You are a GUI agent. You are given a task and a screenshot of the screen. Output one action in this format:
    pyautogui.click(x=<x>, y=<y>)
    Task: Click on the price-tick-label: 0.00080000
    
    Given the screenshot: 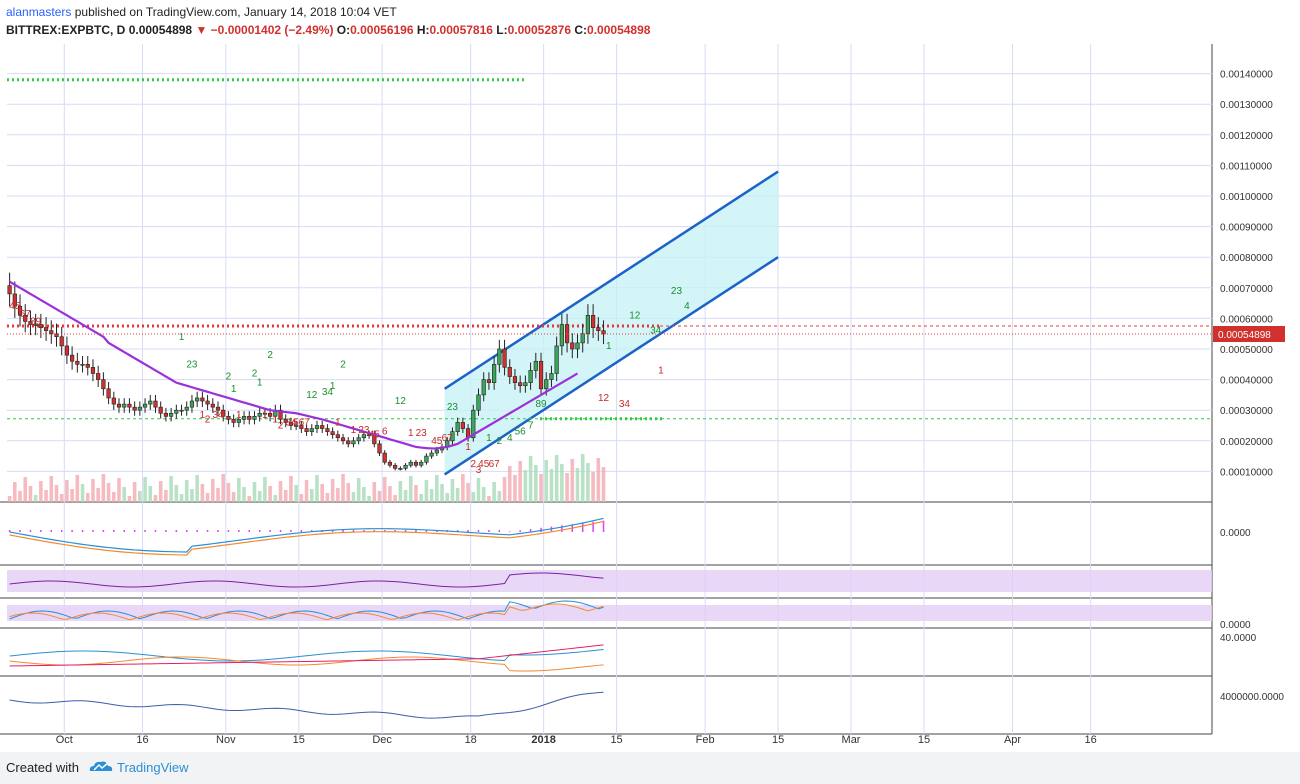 What is the action you would take?
    pyautogui.click(x=1246, y=258)
    